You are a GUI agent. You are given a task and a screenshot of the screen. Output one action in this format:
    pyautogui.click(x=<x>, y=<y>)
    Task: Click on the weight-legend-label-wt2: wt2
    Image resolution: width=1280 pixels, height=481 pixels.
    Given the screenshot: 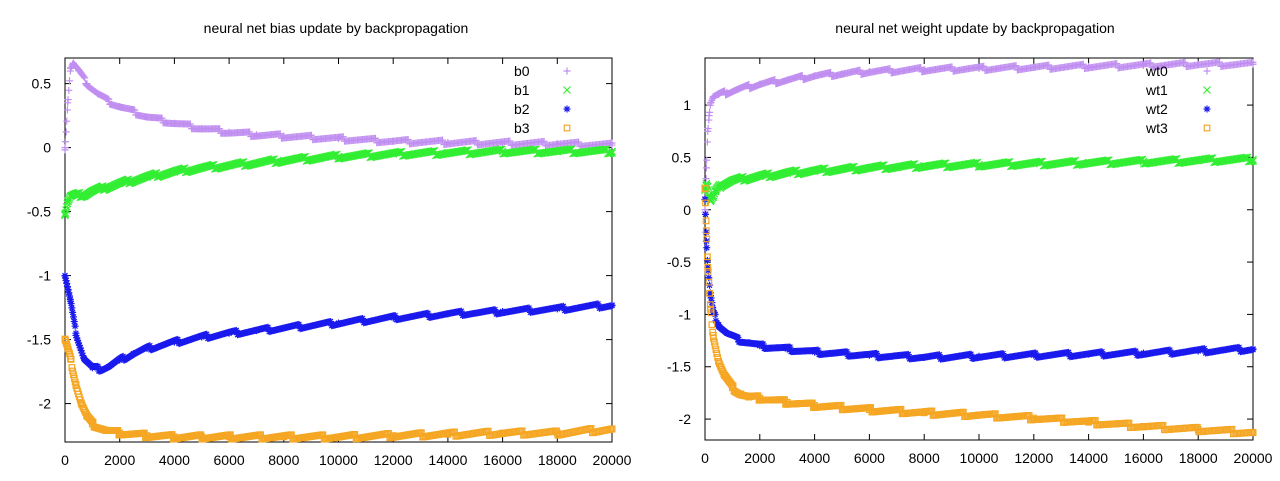 What is the action you would take?
    pyautogui.click(x=1156, y=109)
    